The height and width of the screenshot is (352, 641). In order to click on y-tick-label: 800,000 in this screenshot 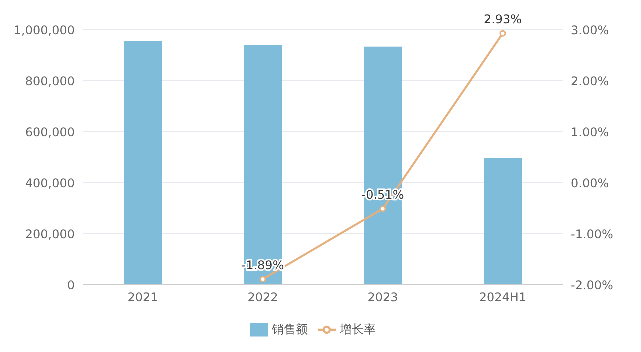, I will do `click(50, 81)`.